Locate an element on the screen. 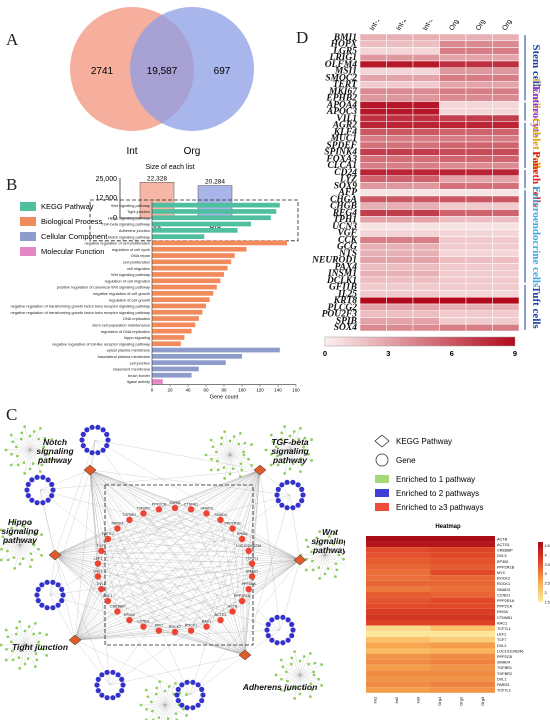 The height and width of the screenshot is (723, 550). go-bar-label: TGF-beta signaling pathway is located at coordinates (125, 224).